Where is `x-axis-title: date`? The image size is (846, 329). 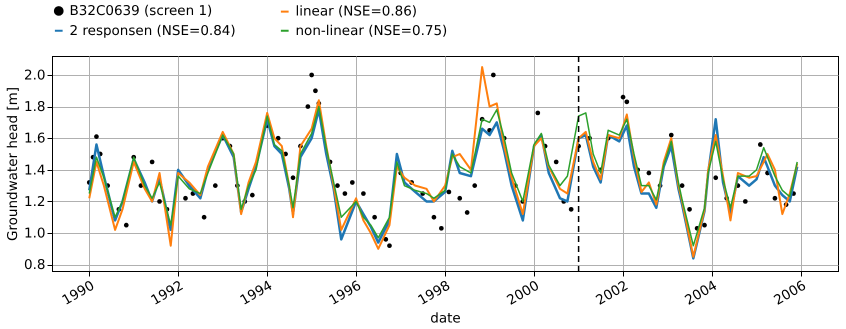 x-axis-title: date is located at coordinates (445, 318).